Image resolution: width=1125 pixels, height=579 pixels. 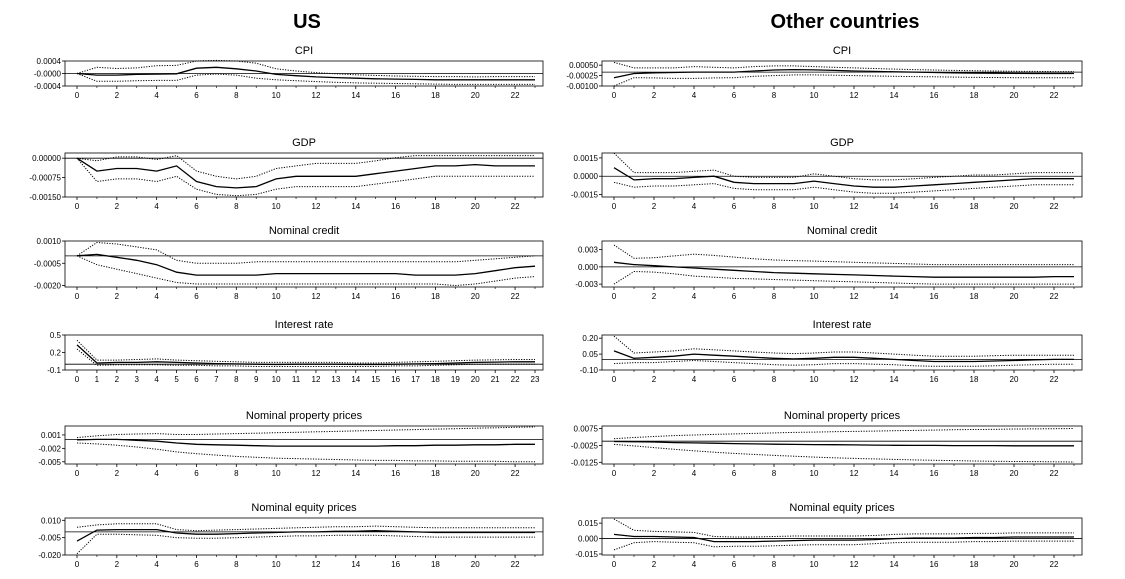 What do you see at coordinates (844, 434) in the screenshot?
I see `panel-other-5-series-upper` at bounding box center [844, 434].